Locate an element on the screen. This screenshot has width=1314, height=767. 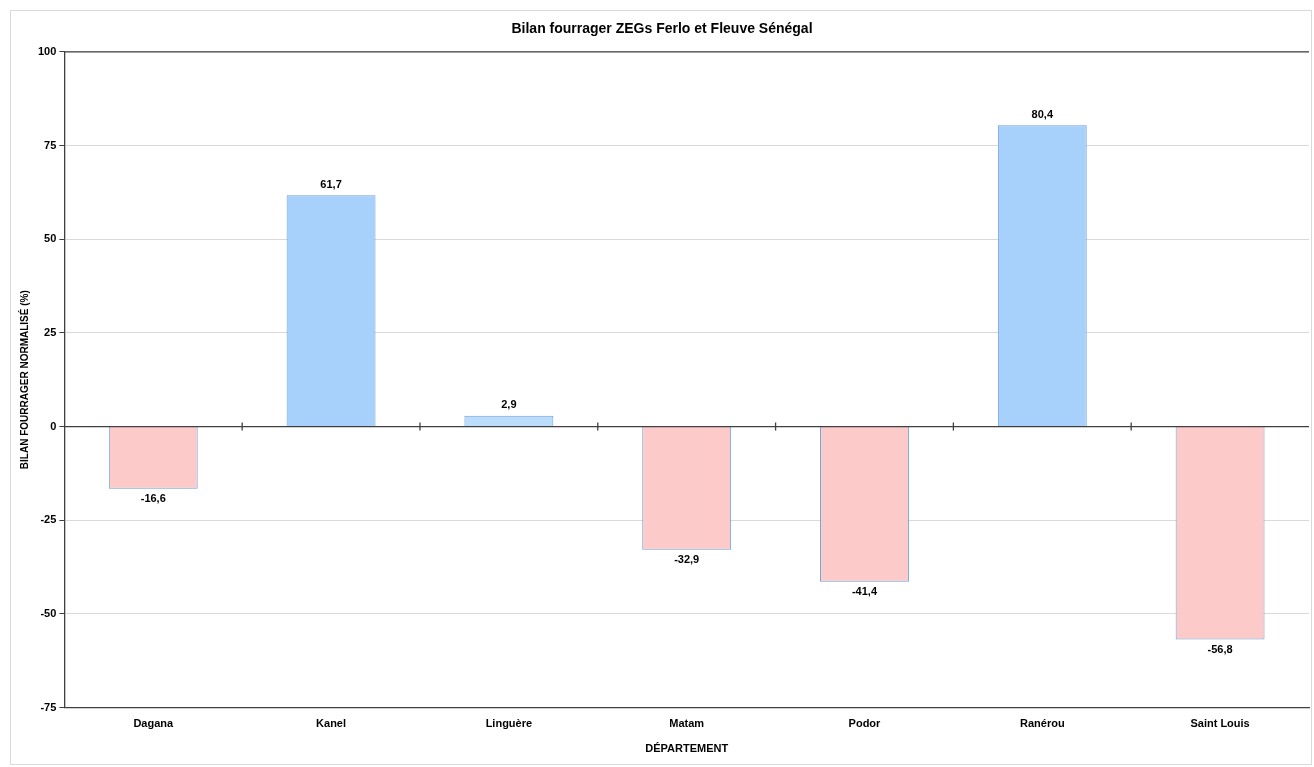
y-tick-label: 50 is located at coordinates (50, 238).